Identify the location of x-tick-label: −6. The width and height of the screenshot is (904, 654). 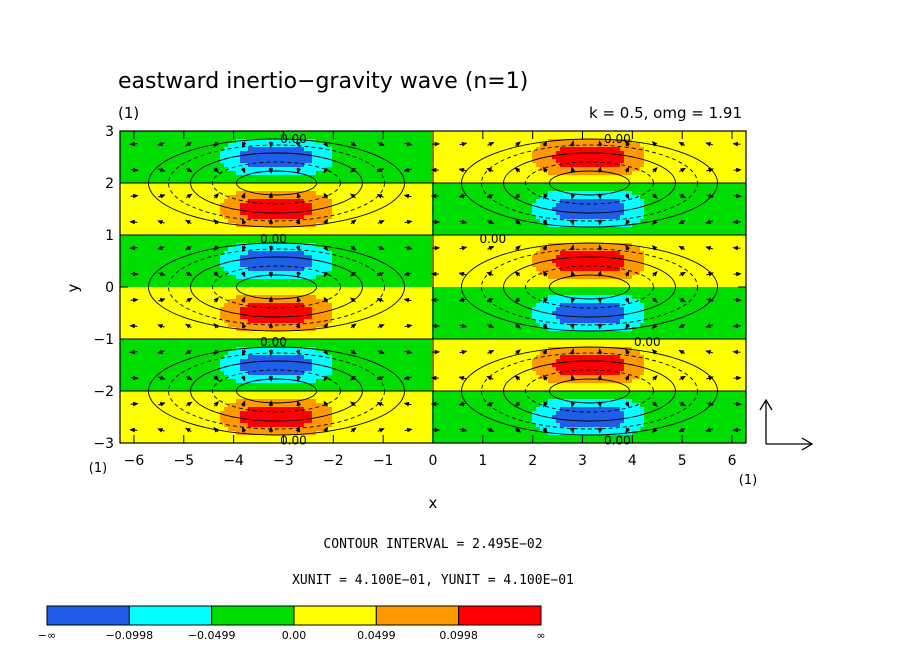
(134, 461).